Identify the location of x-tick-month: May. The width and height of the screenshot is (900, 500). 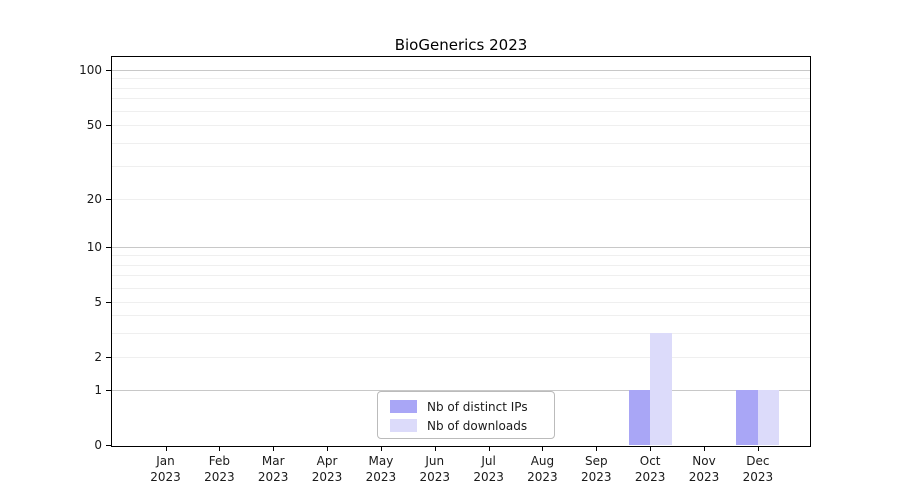
(381, 461).